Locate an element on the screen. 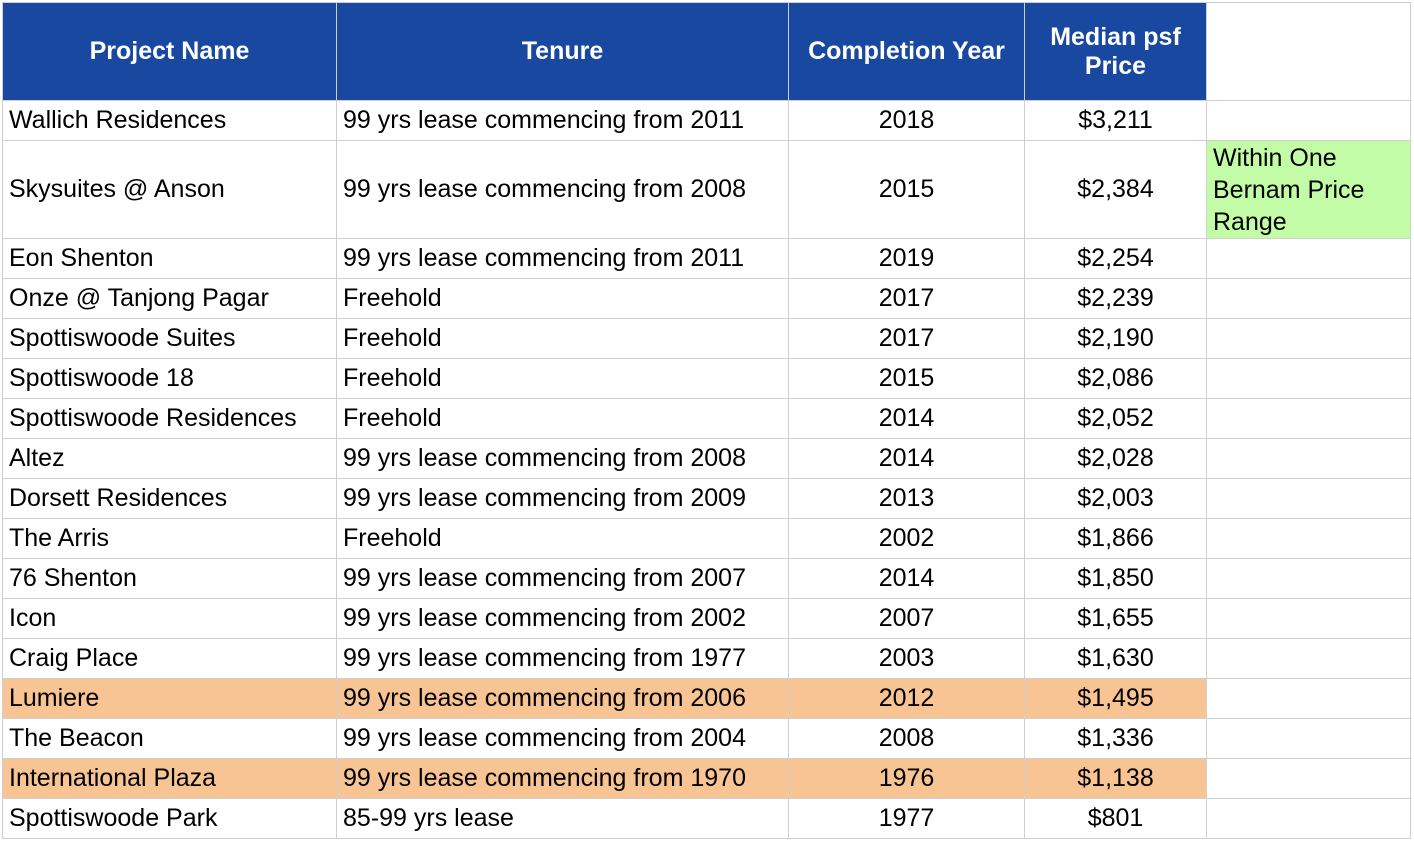 Image resolution: width=1414 pixels, height=844 pixels. table-row: Onze @ Tanjong Pagar Freehold 2017 $2,239 is located at coordinates (706, 298).